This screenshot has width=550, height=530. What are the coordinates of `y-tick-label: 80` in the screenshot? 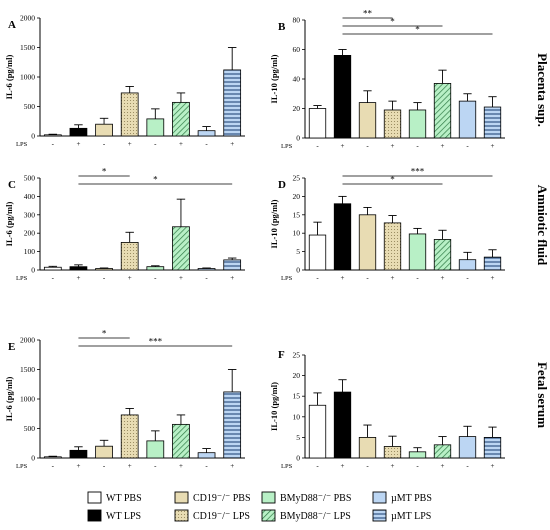 It's located at (297, 20).